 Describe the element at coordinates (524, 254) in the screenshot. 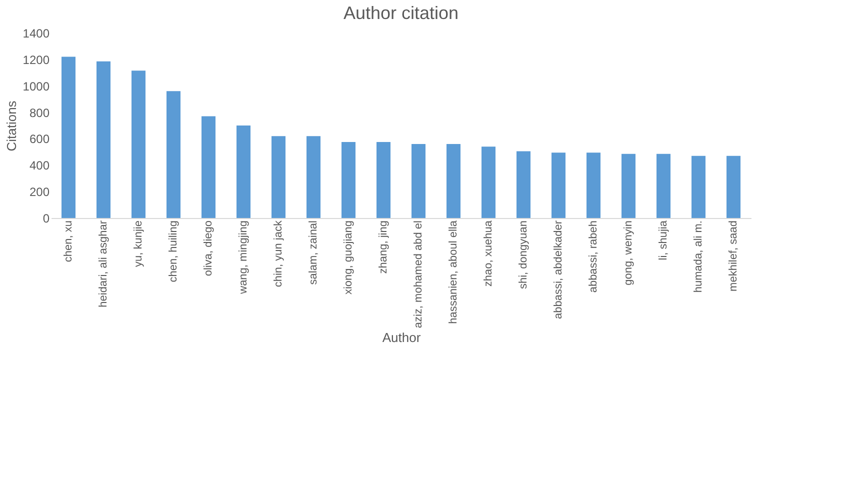

I see `x-tick-label: shi, dongyuan` at that location.